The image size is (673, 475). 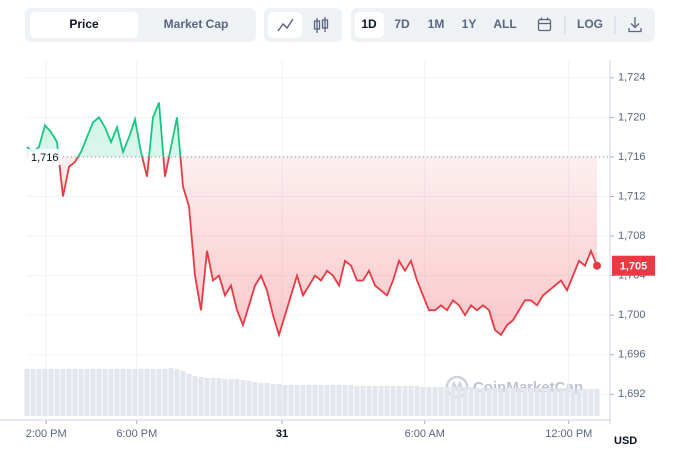 I want to click on x-tick-label: 6:00 PM, so click(x=136, y=434).